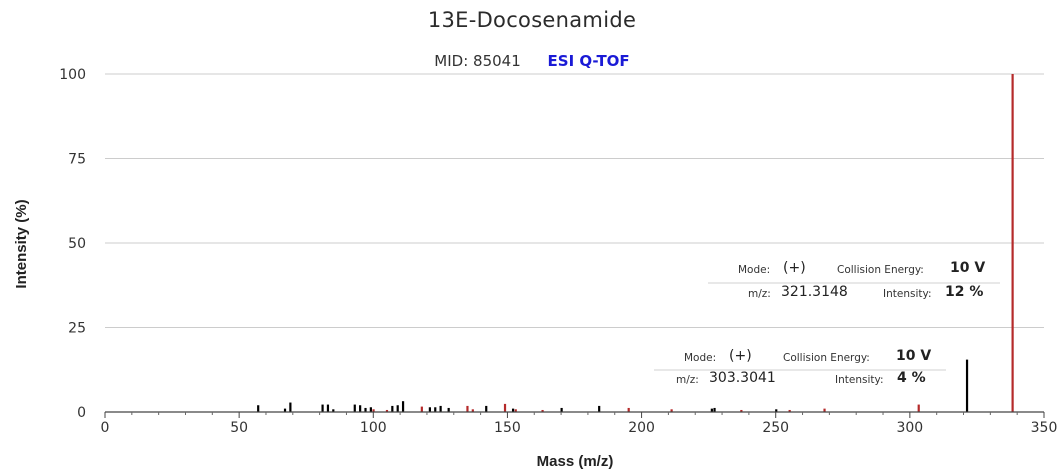 The height and width of the screenshot is (471, 1064). Describe the element at coordinates (81, 413) in the screenshot. I see `y-tick-label-0: 0` at that location.